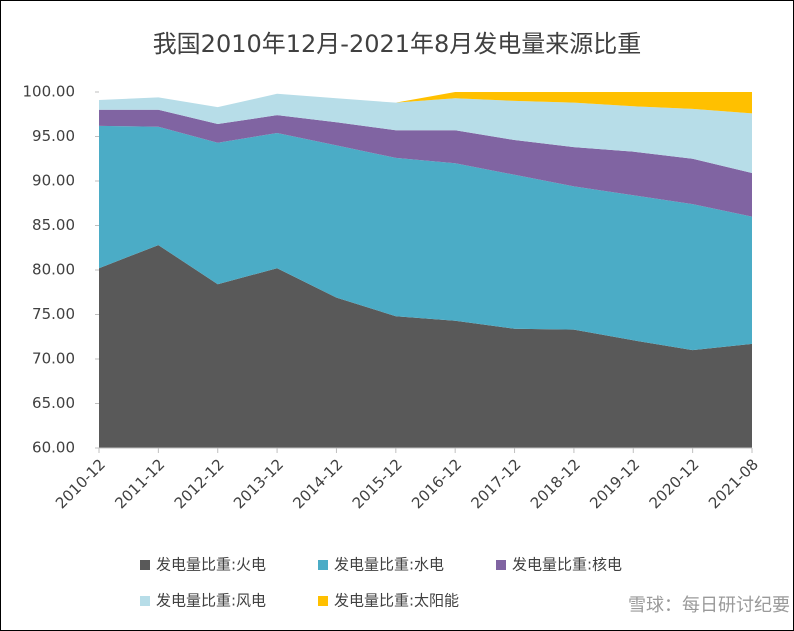 This screenshot has height=631, width=794. I want to click on y-tick-label: 75.00, so click(53, 314).